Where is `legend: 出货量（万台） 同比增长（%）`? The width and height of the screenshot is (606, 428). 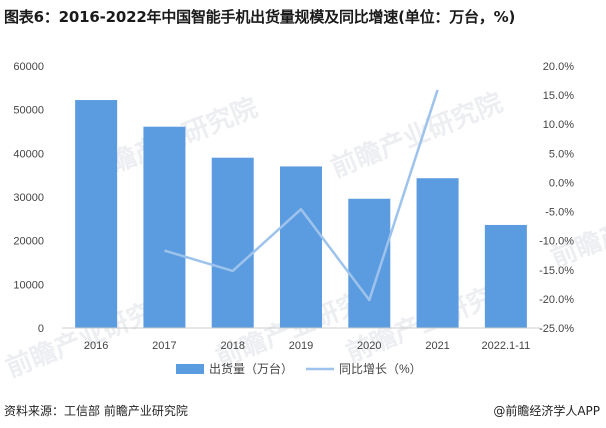 legend: 出货量（万台） 同比增长（%） is located at coordinates (299, 368).